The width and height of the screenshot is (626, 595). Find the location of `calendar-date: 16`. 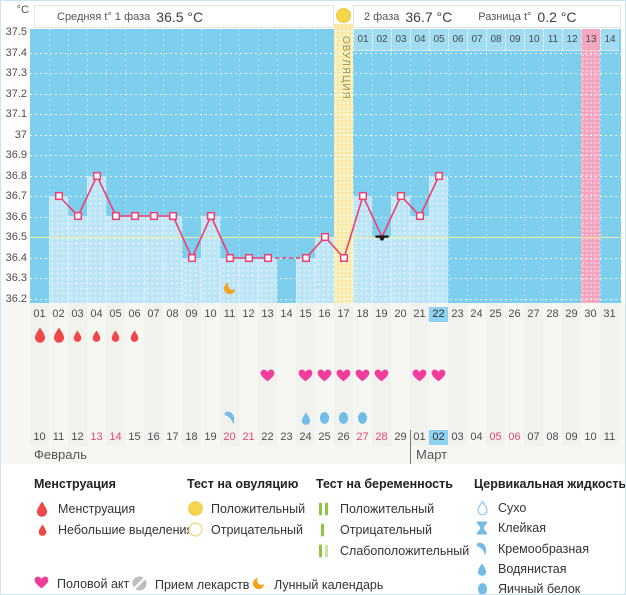

calendar-date: 16 is located at coordinates (153, 437).